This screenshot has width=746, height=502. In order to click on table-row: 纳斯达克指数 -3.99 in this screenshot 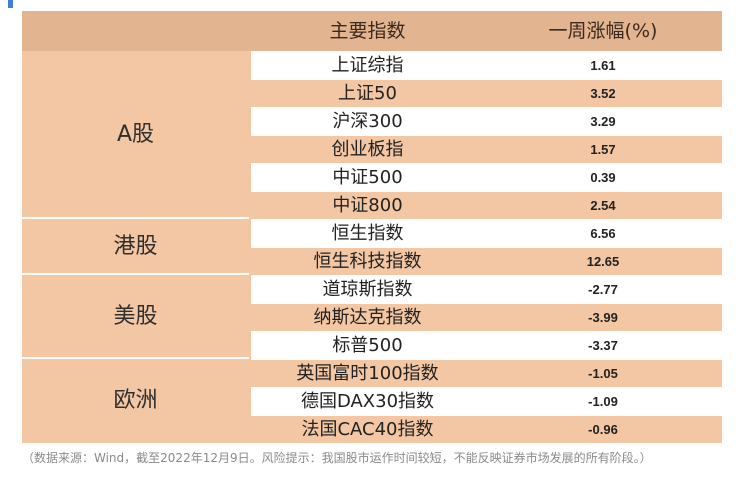, I will do `click(486, 317)`.